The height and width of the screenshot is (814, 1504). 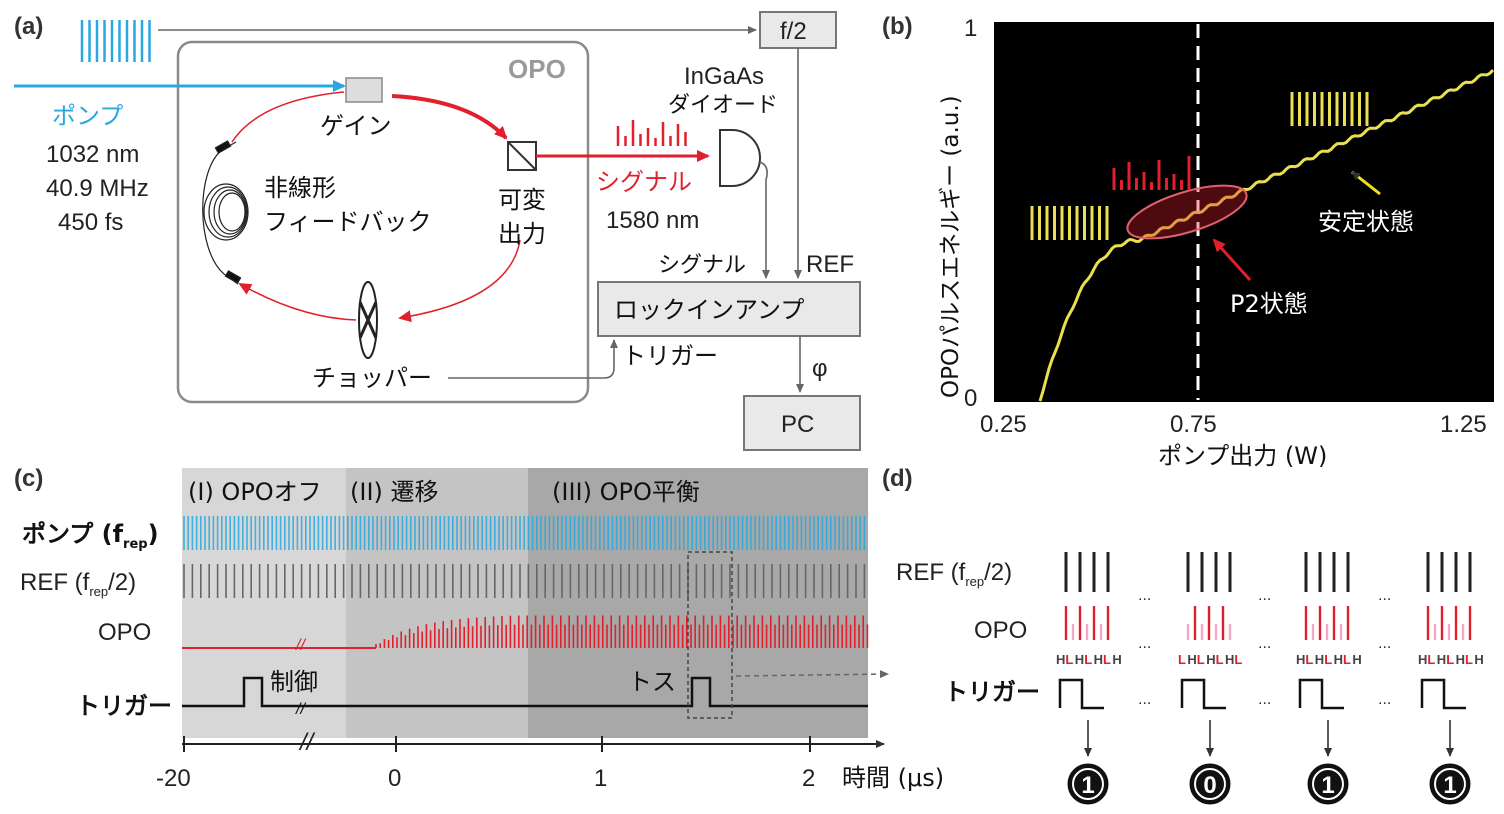 I want to click on panel-d-label: (d), so click(x=897, y=478).